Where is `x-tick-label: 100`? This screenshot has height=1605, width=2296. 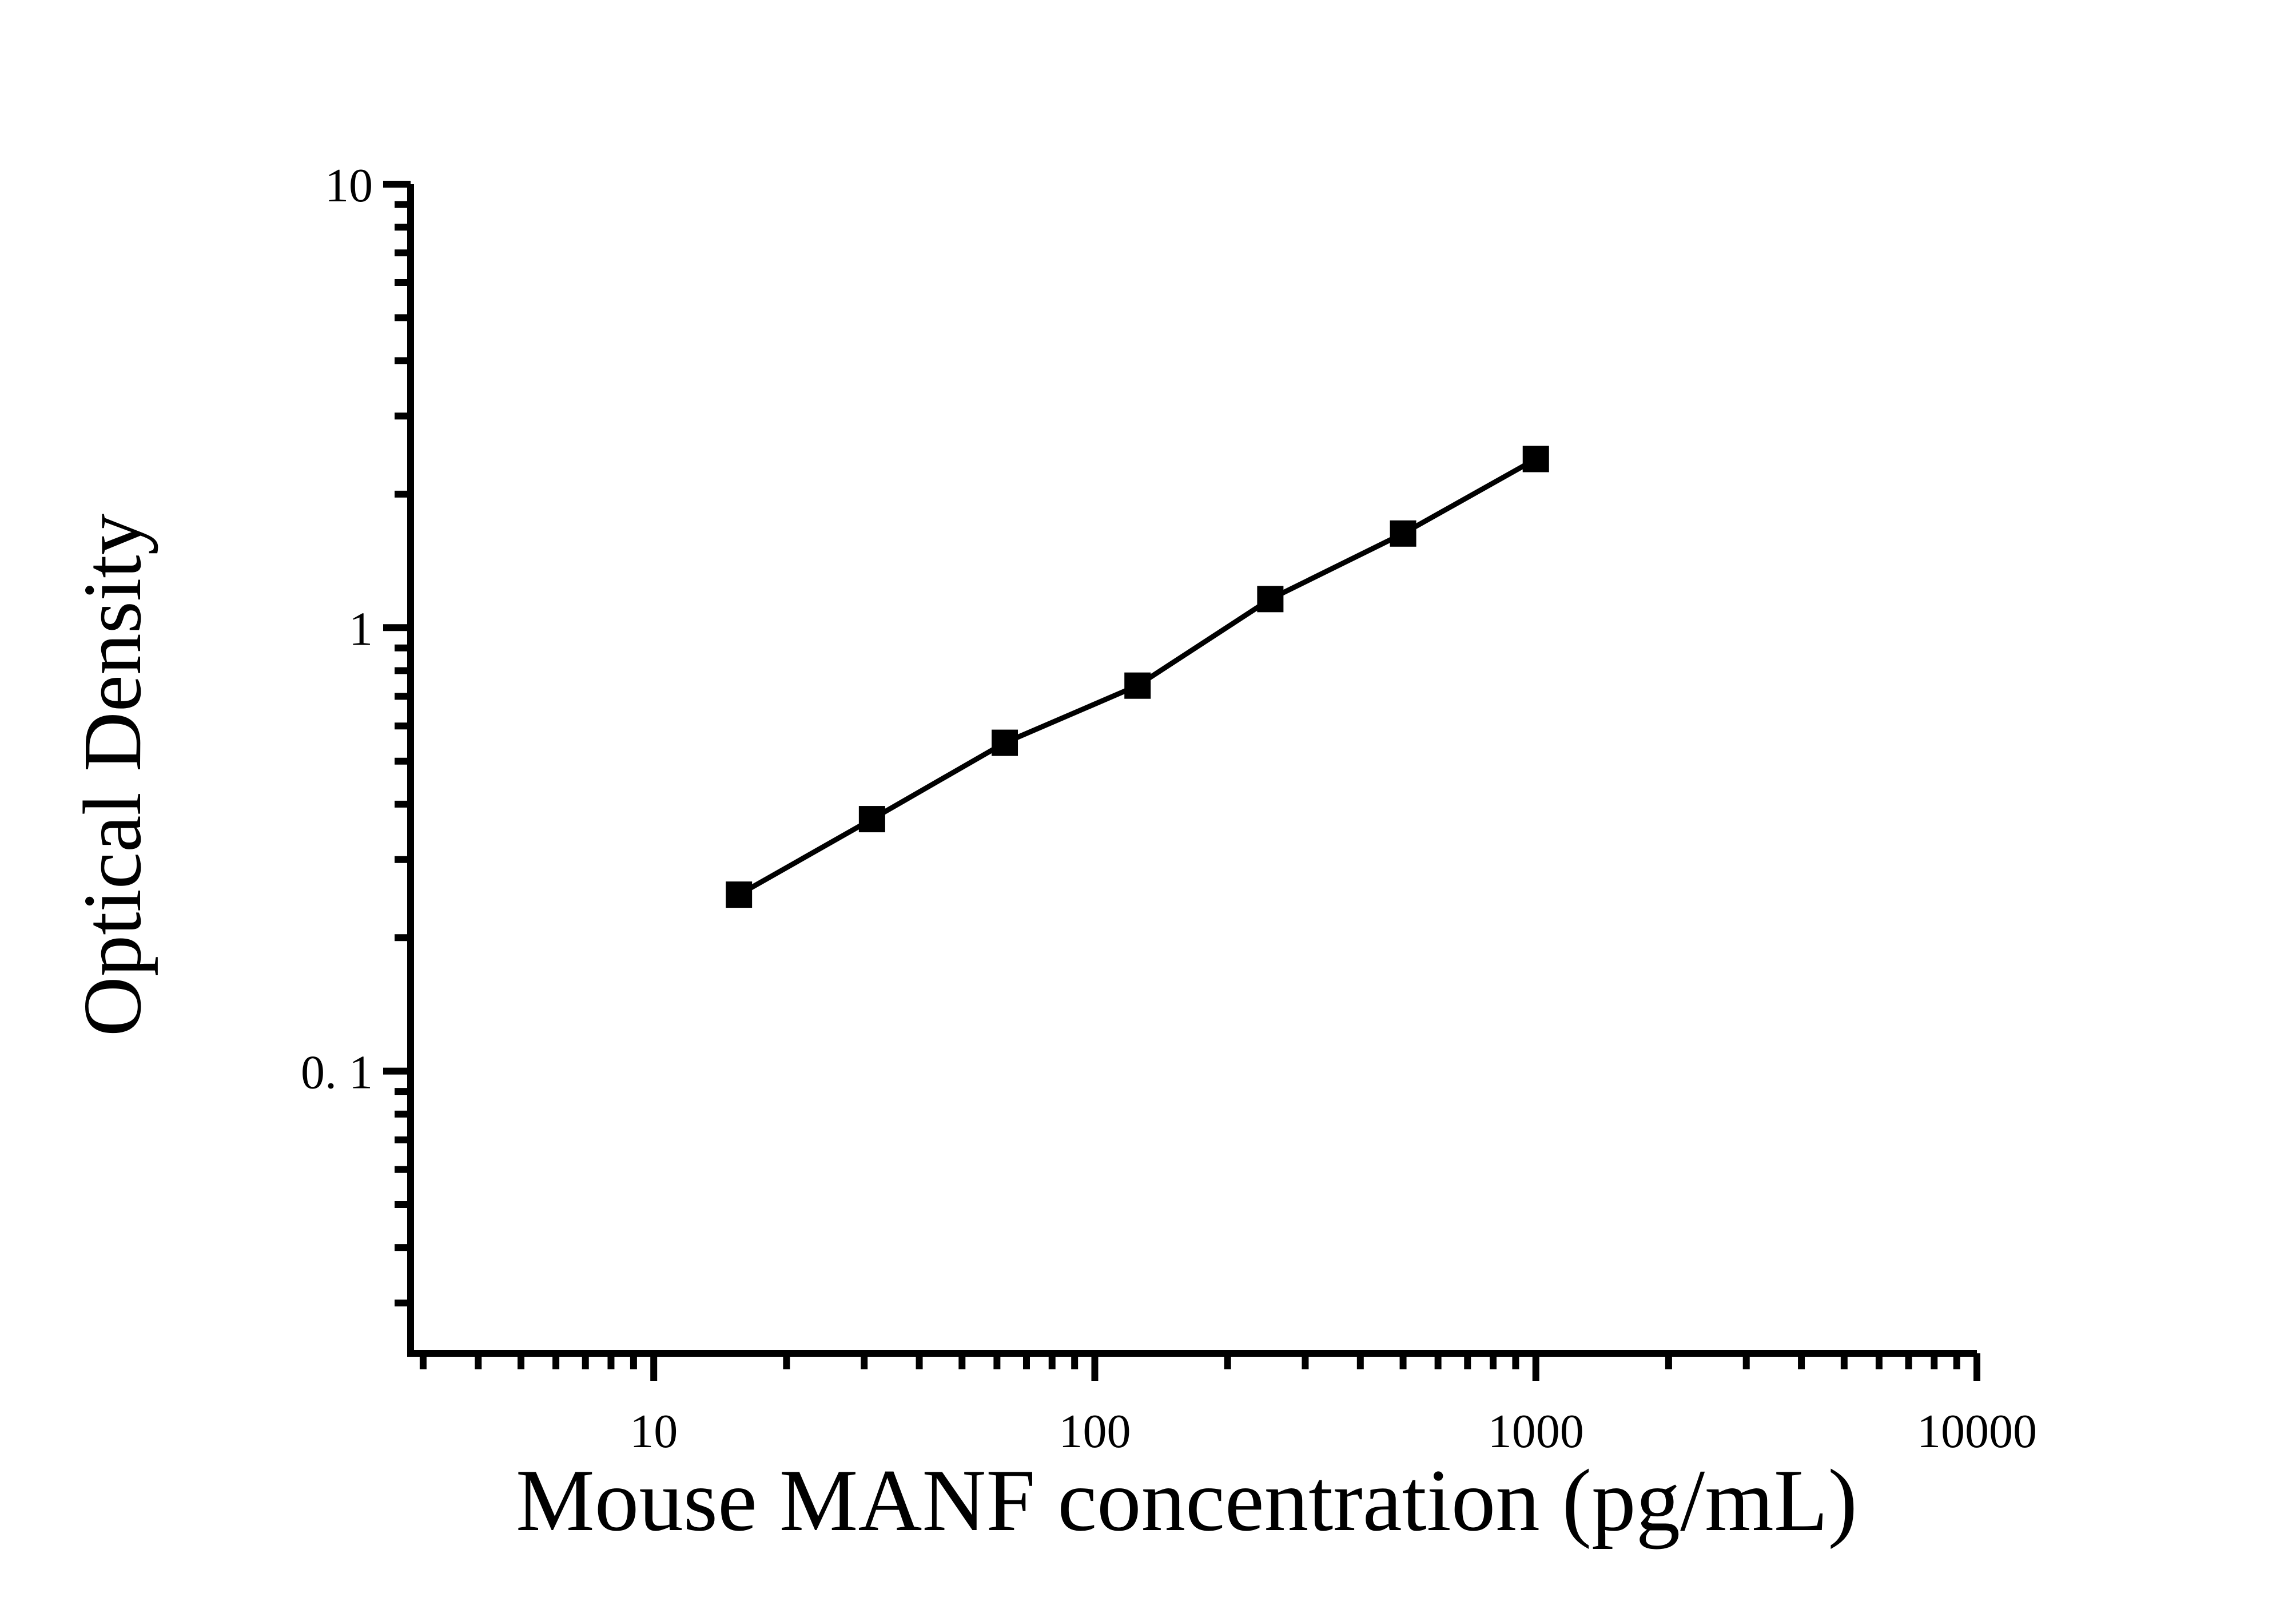 x-tick-label: 100 is located at coordinates (1095, 1431).